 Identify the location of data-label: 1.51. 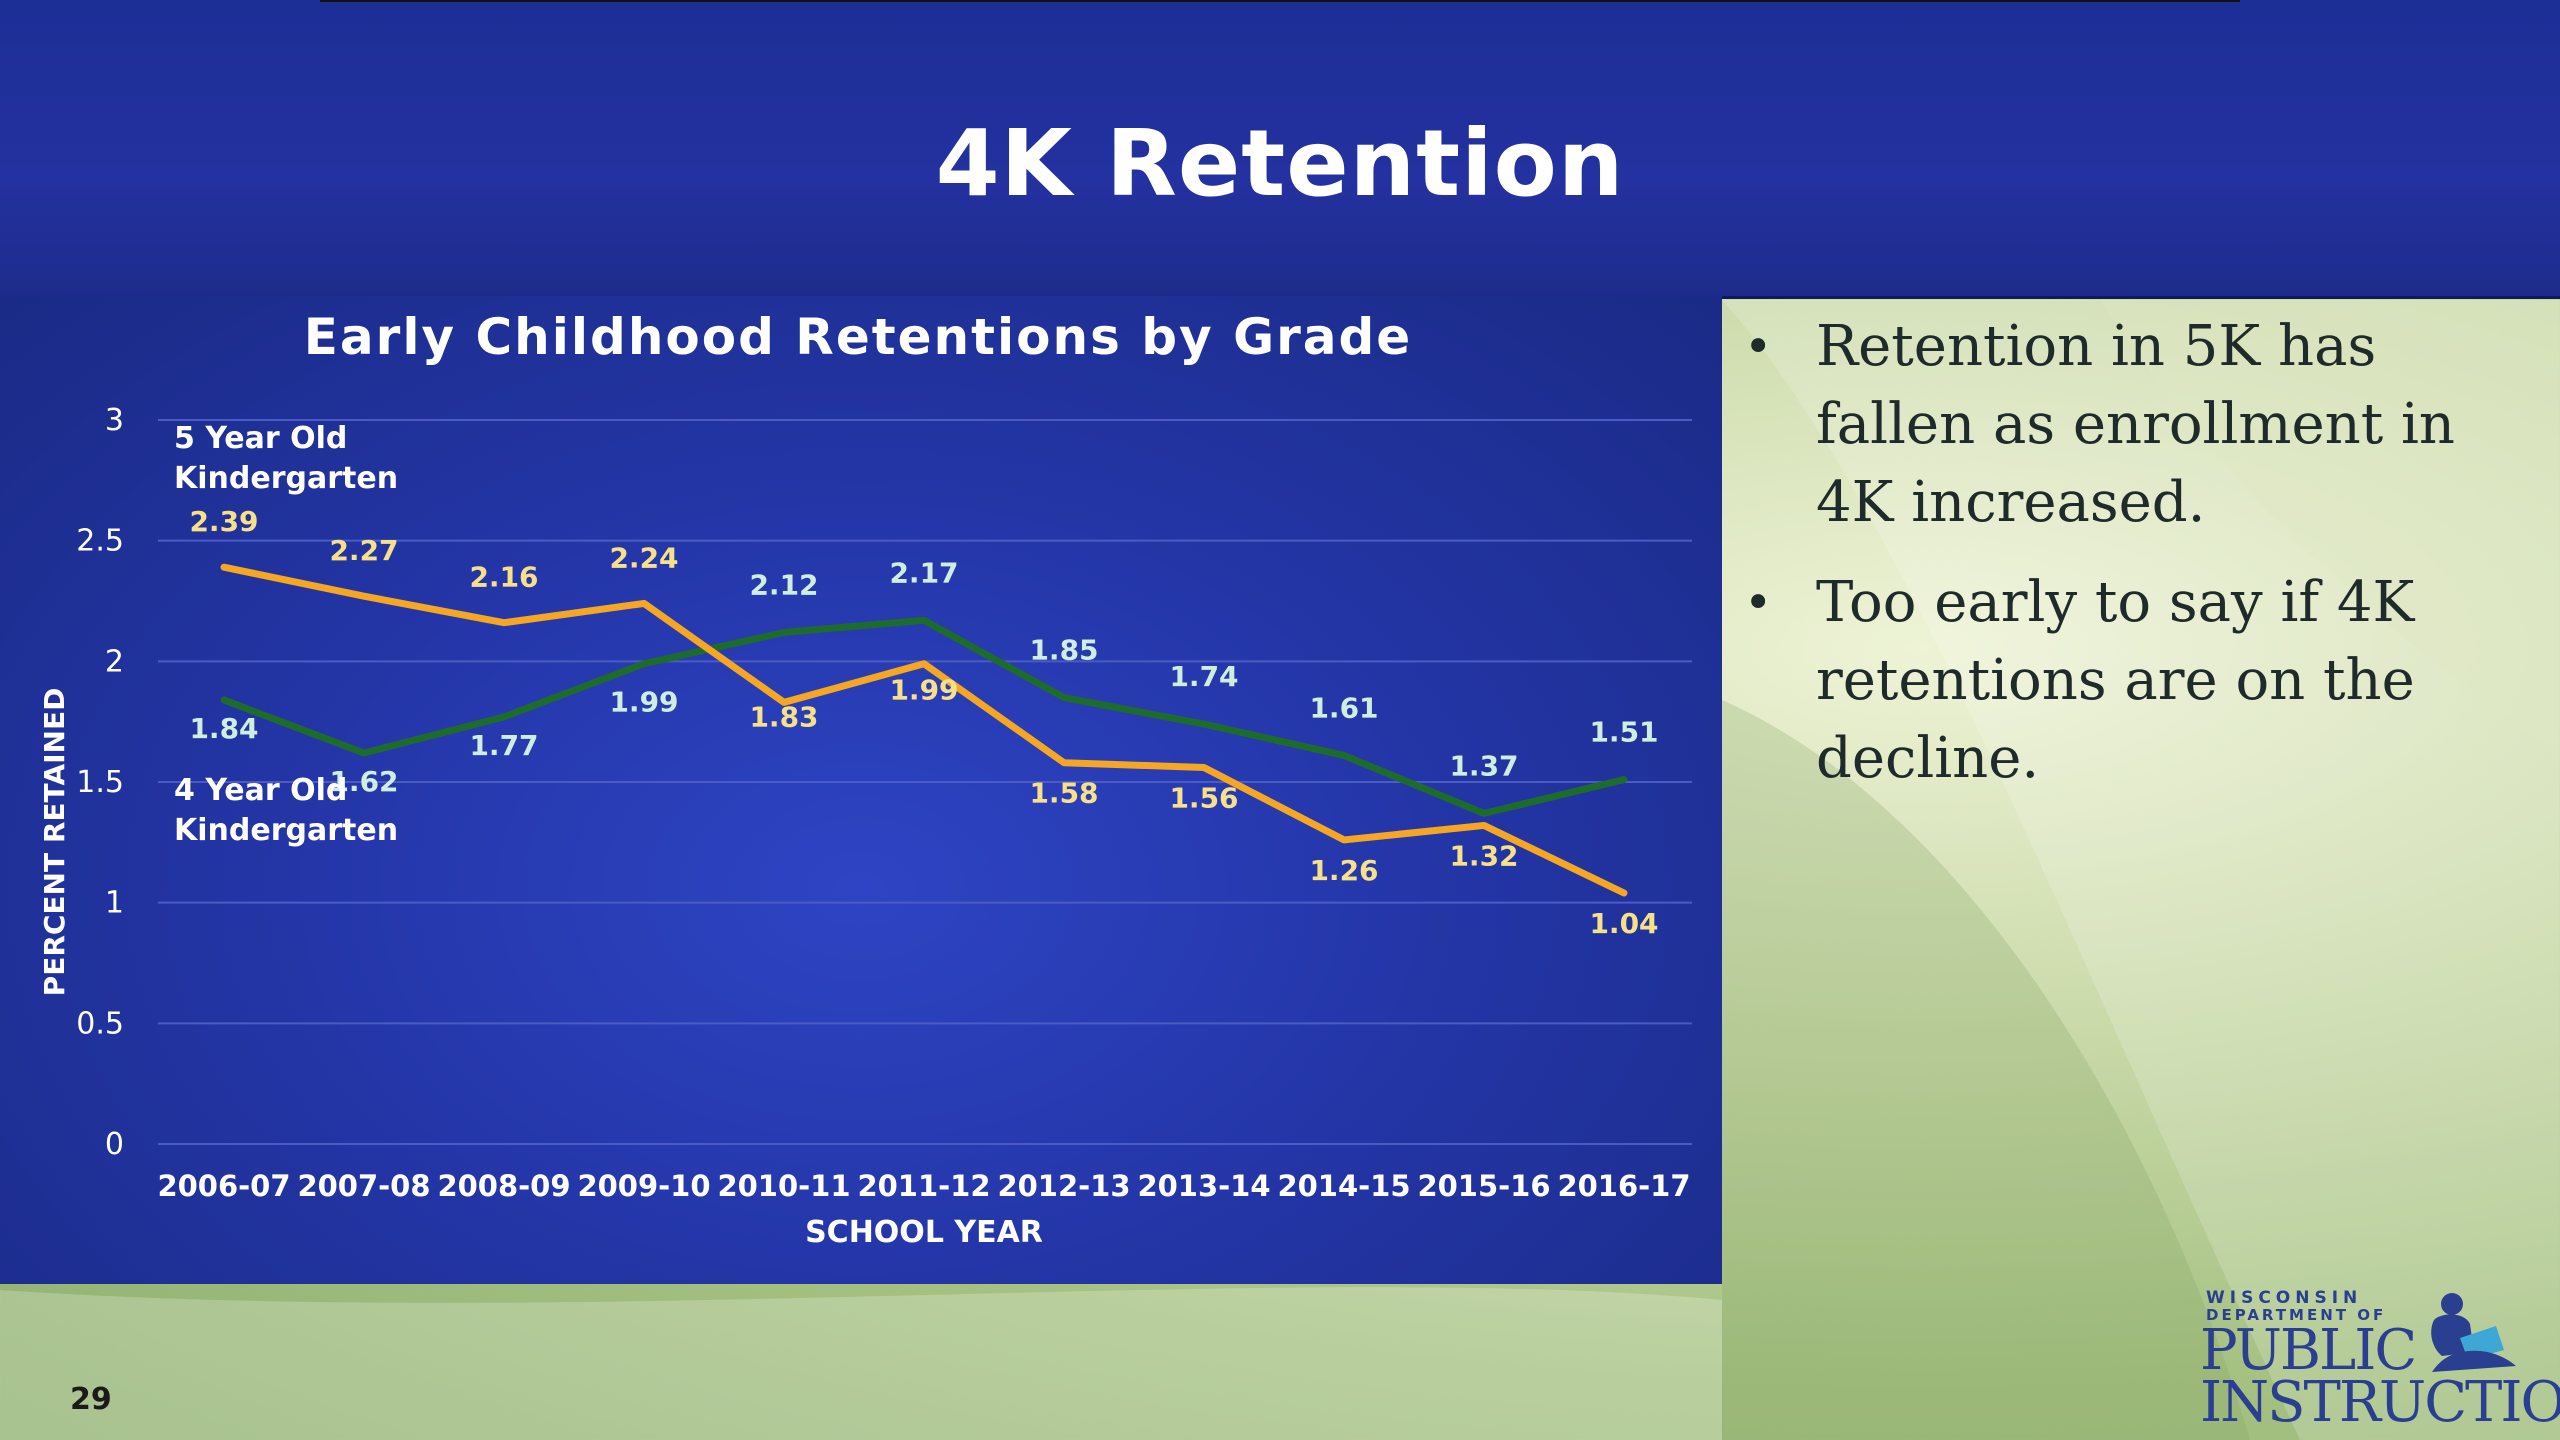
(1623, 732).